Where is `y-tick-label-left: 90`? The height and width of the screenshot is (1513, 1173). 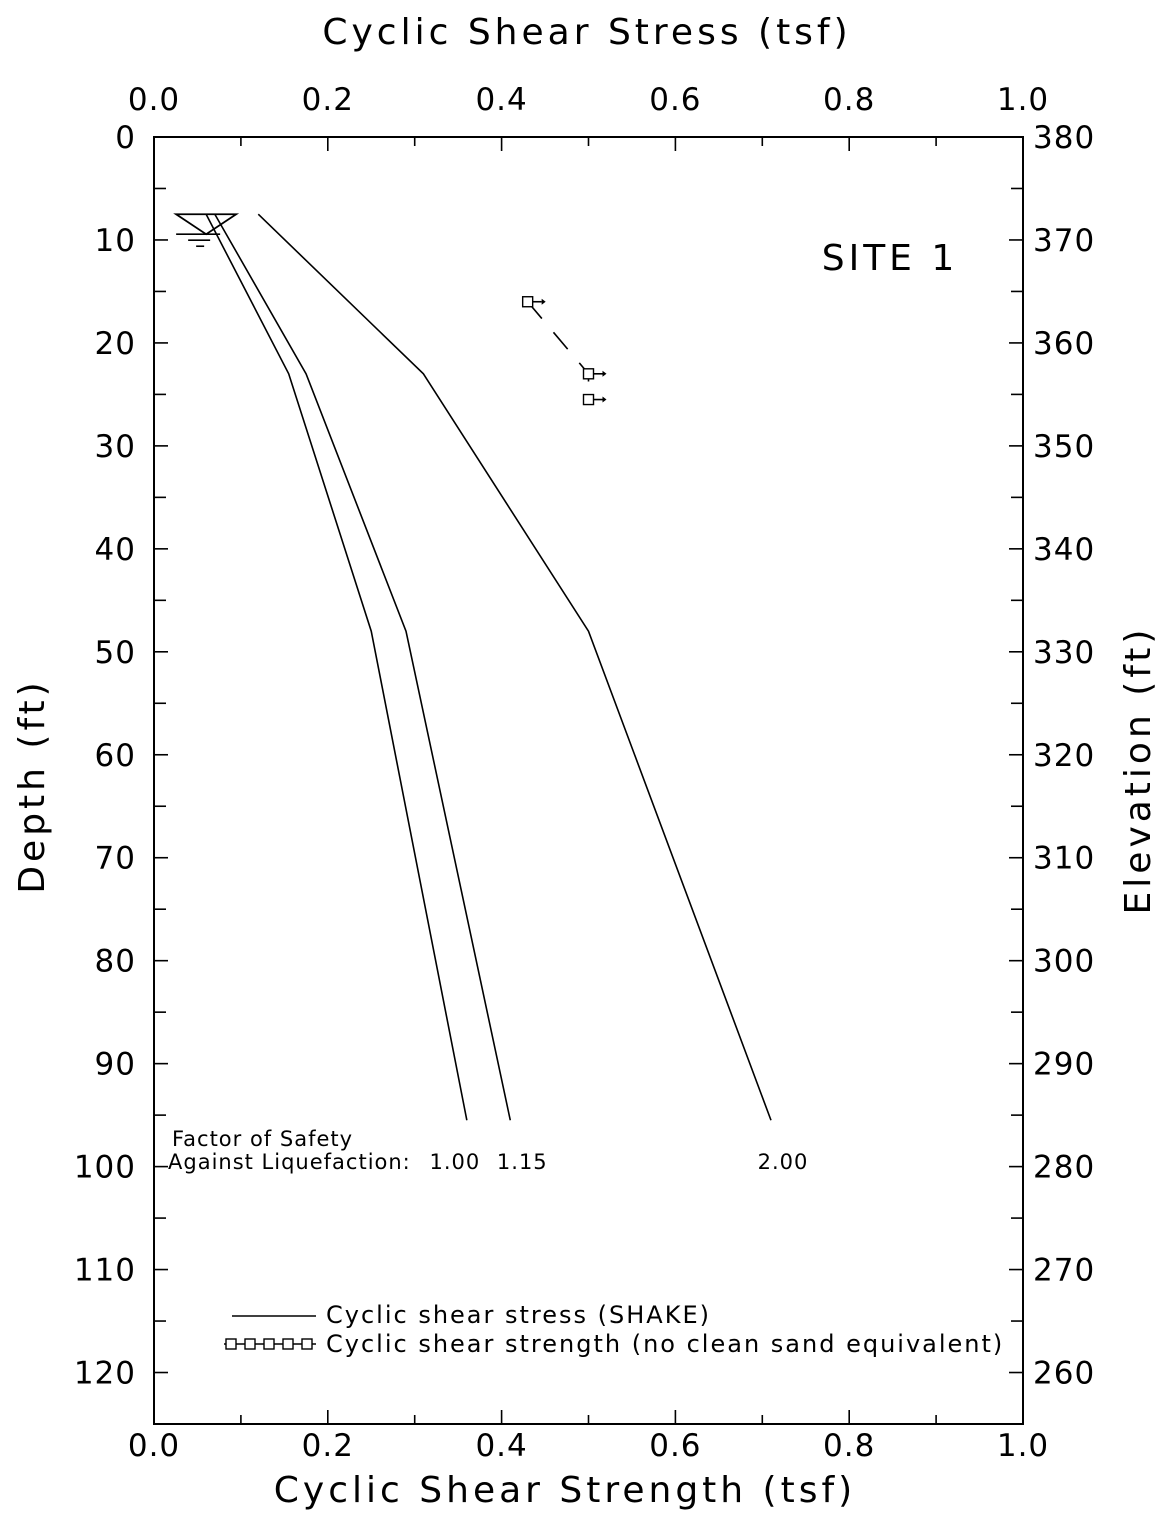
y-tick-label-left: 90 is located at coordinates (115, 1065).